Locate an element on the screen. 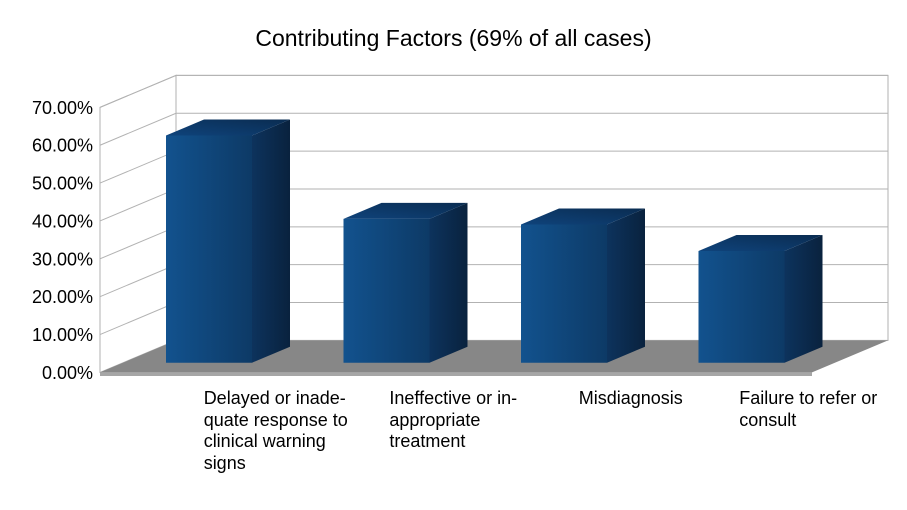 Image resolution: width=907 pixels, height=510 pixels. floor-edge is located at coordinates (456, 374).